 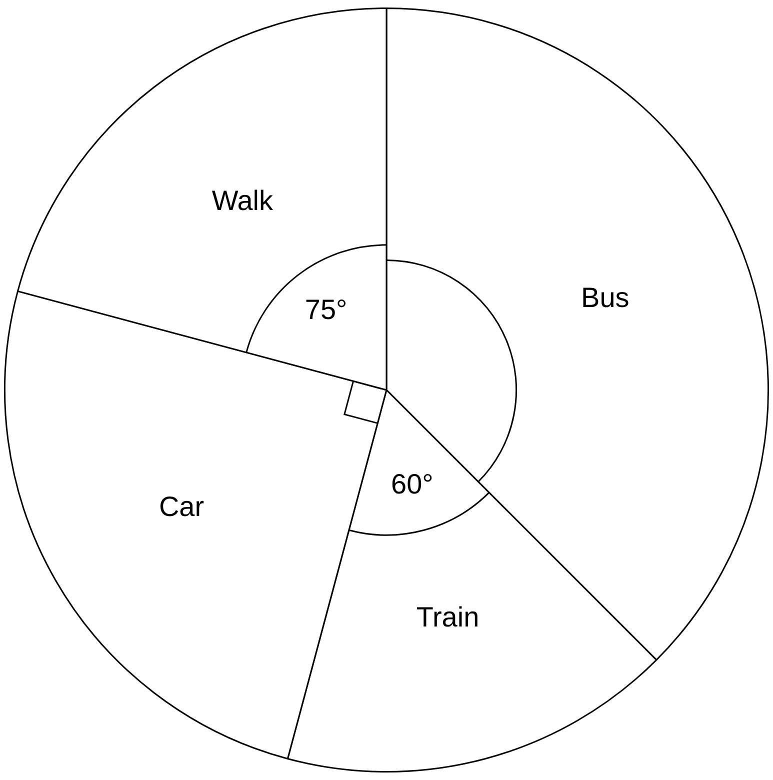 What do you see at coordinates (412, 484) in the screenshot?
I see `data-label: 60°` at bounding box center [412, 484].